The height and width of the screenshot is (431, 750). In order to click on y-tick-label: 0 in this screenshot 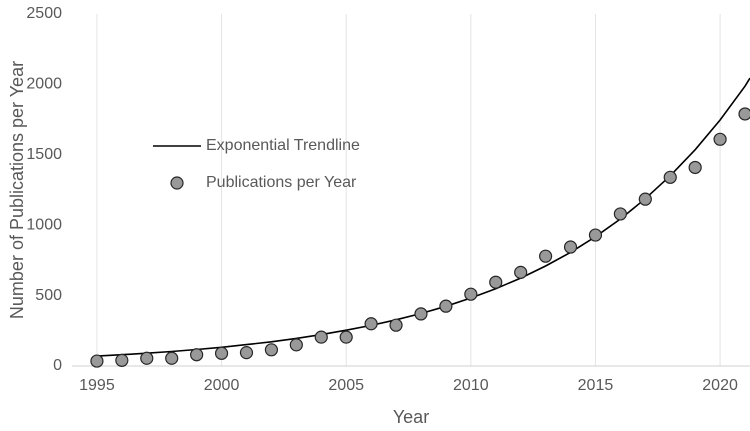, I will do `click(57, 365)`.